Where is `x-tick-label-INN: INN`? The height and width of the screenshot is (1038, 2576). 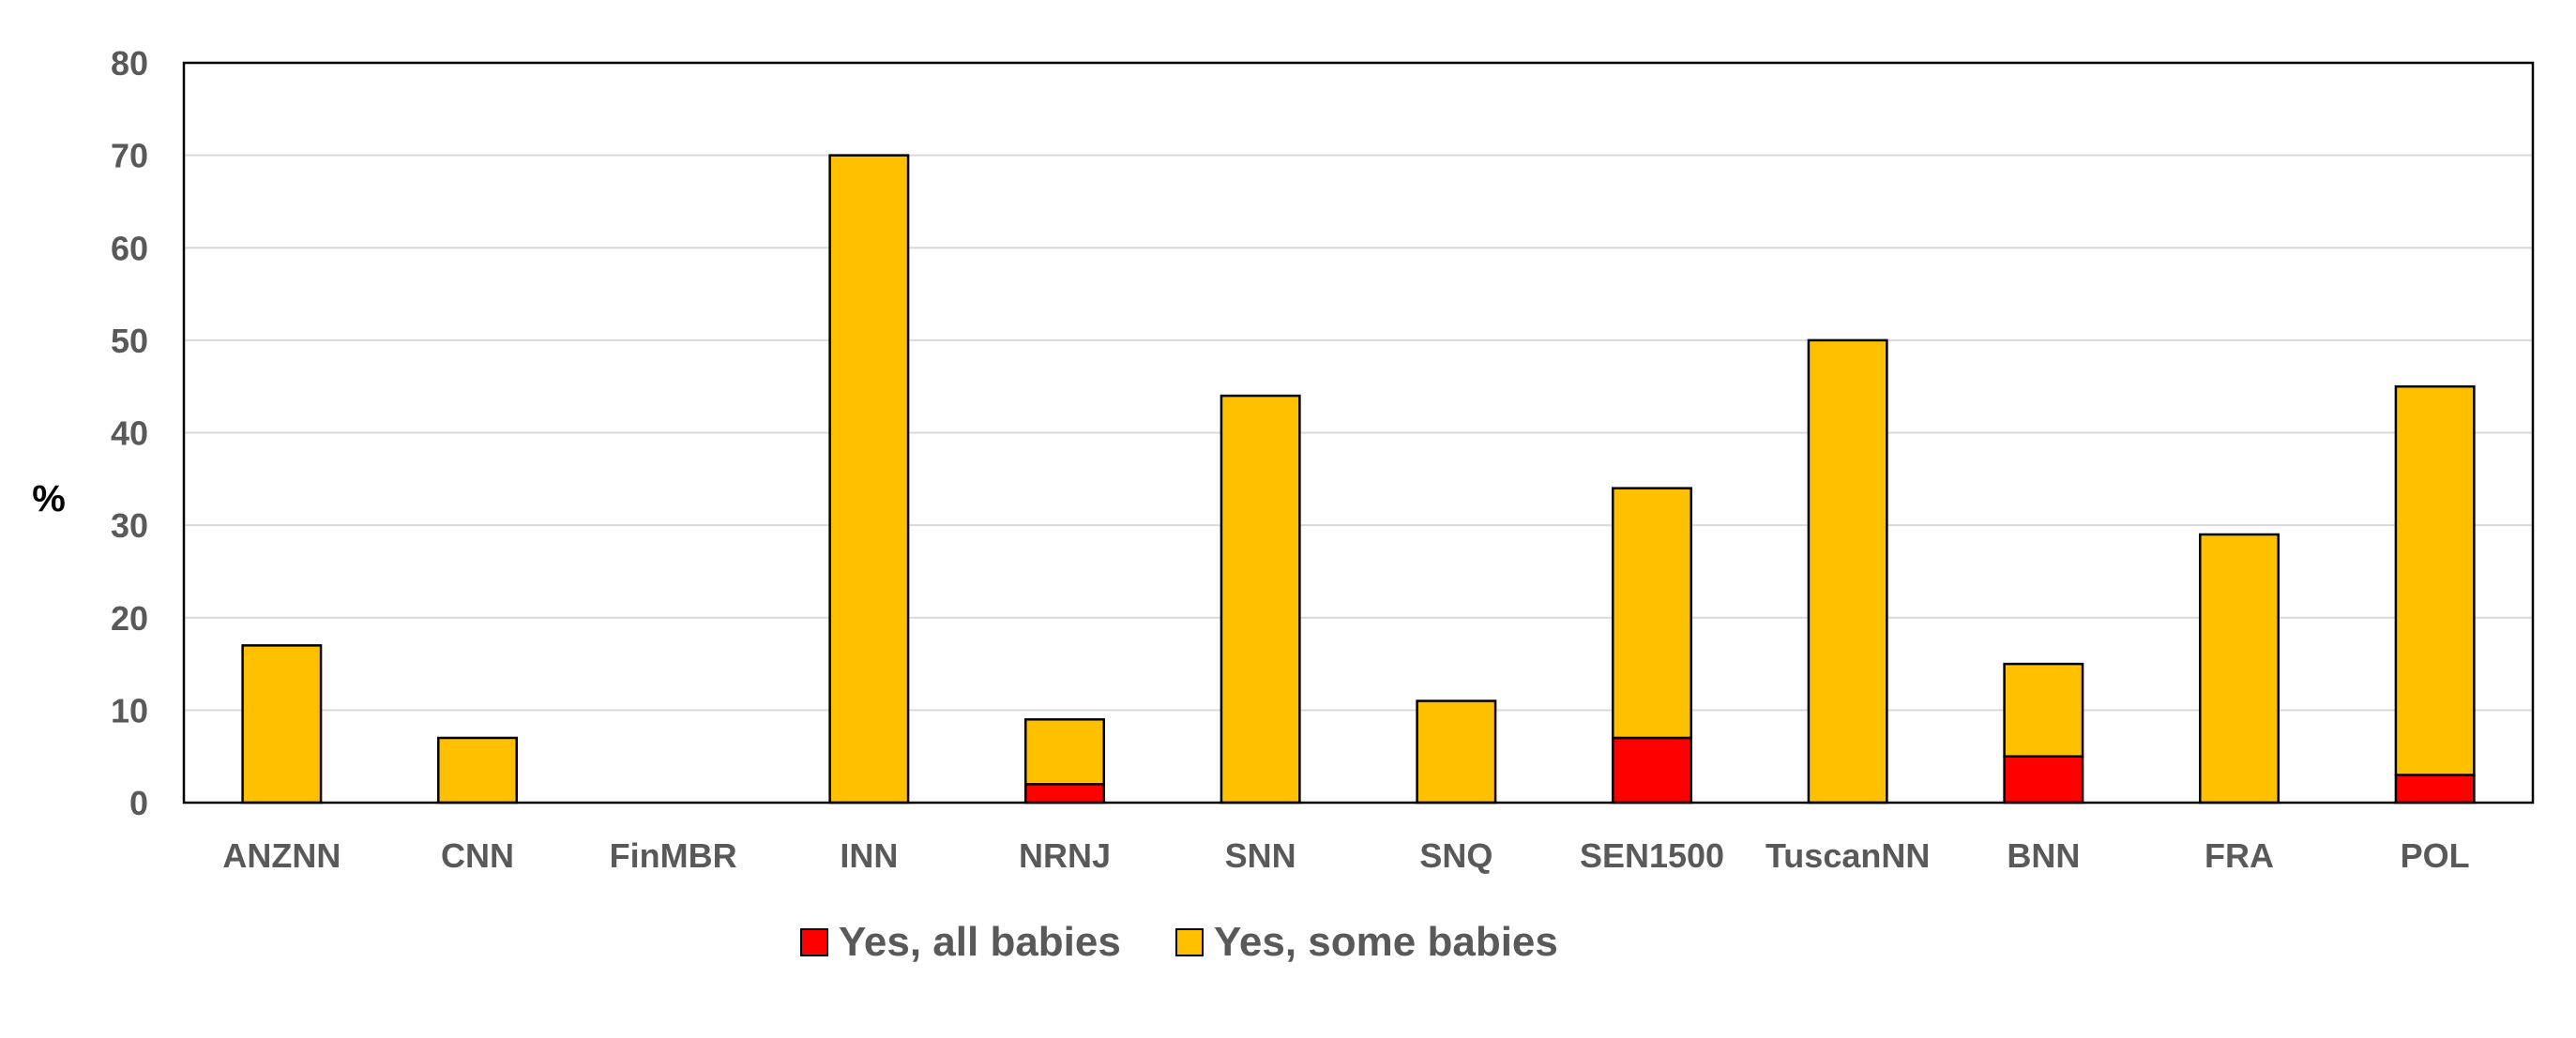 x-tick-label-INN: INN is located at coordinates (869, 855).